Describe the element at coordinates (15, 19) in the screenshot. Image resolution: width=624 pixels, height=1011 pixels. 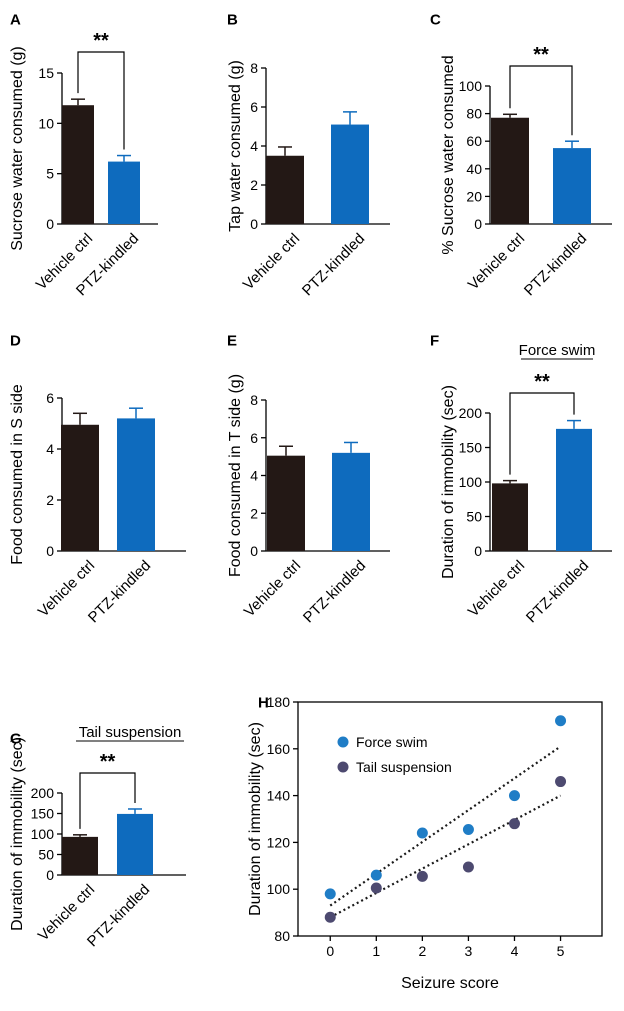
I see `panel-label: A` at that location.